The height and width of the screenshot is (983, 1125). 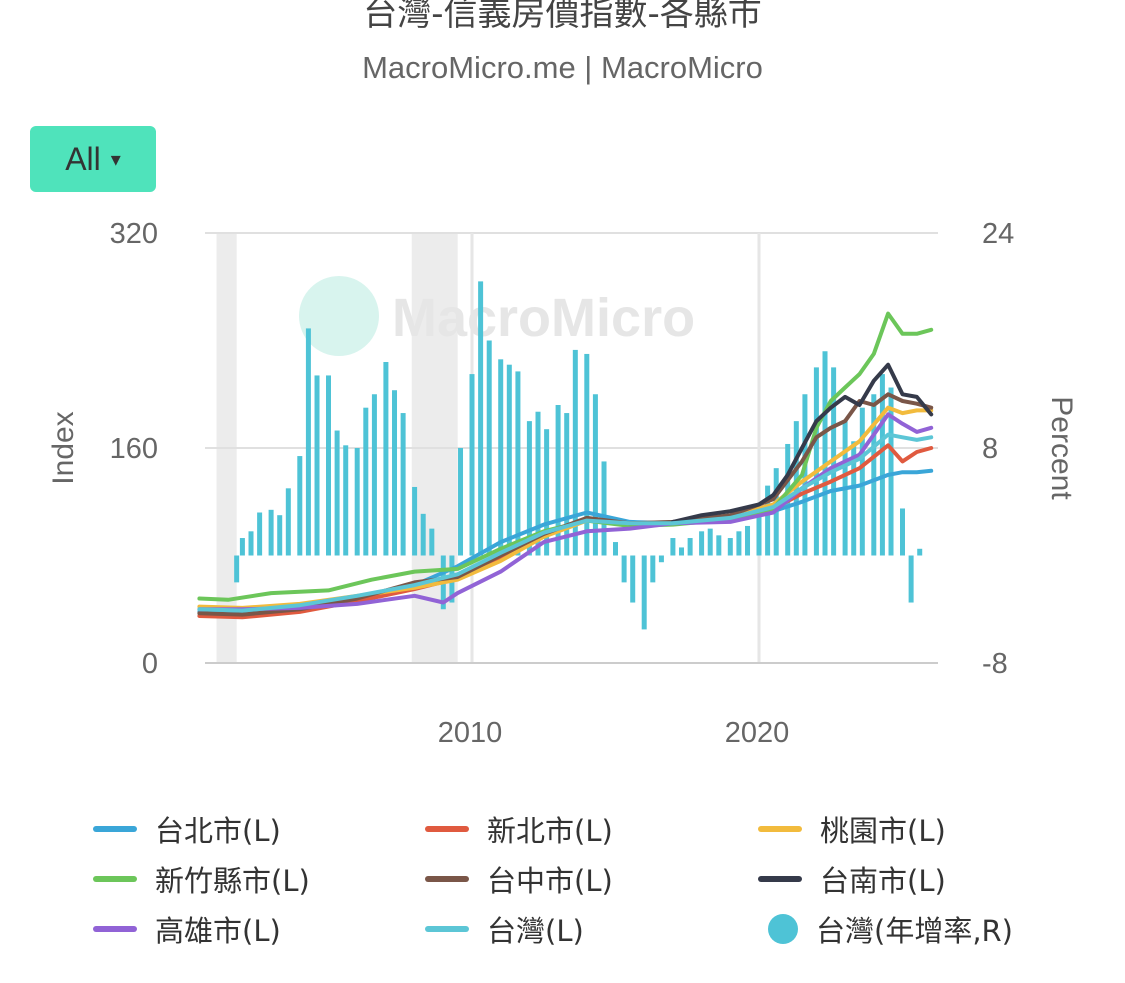 What do you see at coordinates (134, 234) in the screenshot?
I see `left-tick-label: 320` at bounding box center [134, 234].